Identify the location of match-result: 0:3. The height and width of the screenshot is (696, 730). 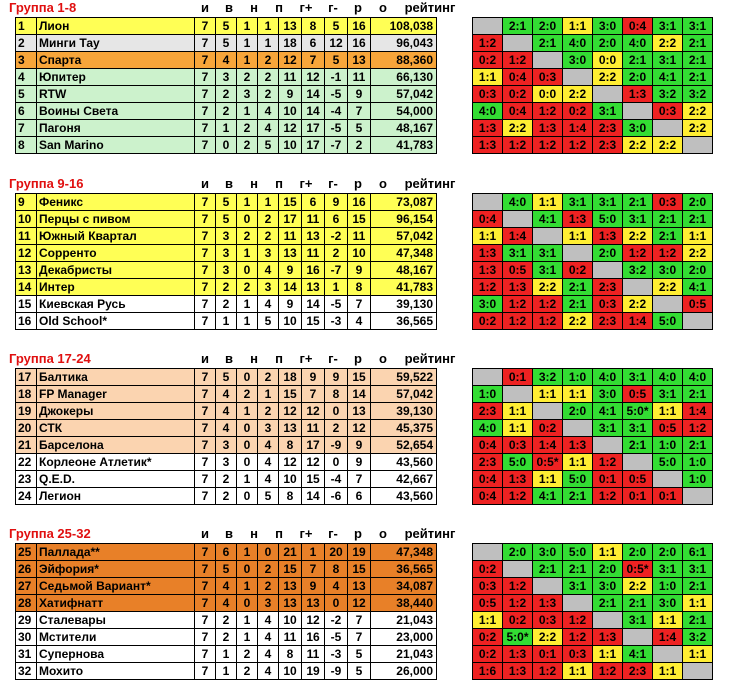
(487, 94).